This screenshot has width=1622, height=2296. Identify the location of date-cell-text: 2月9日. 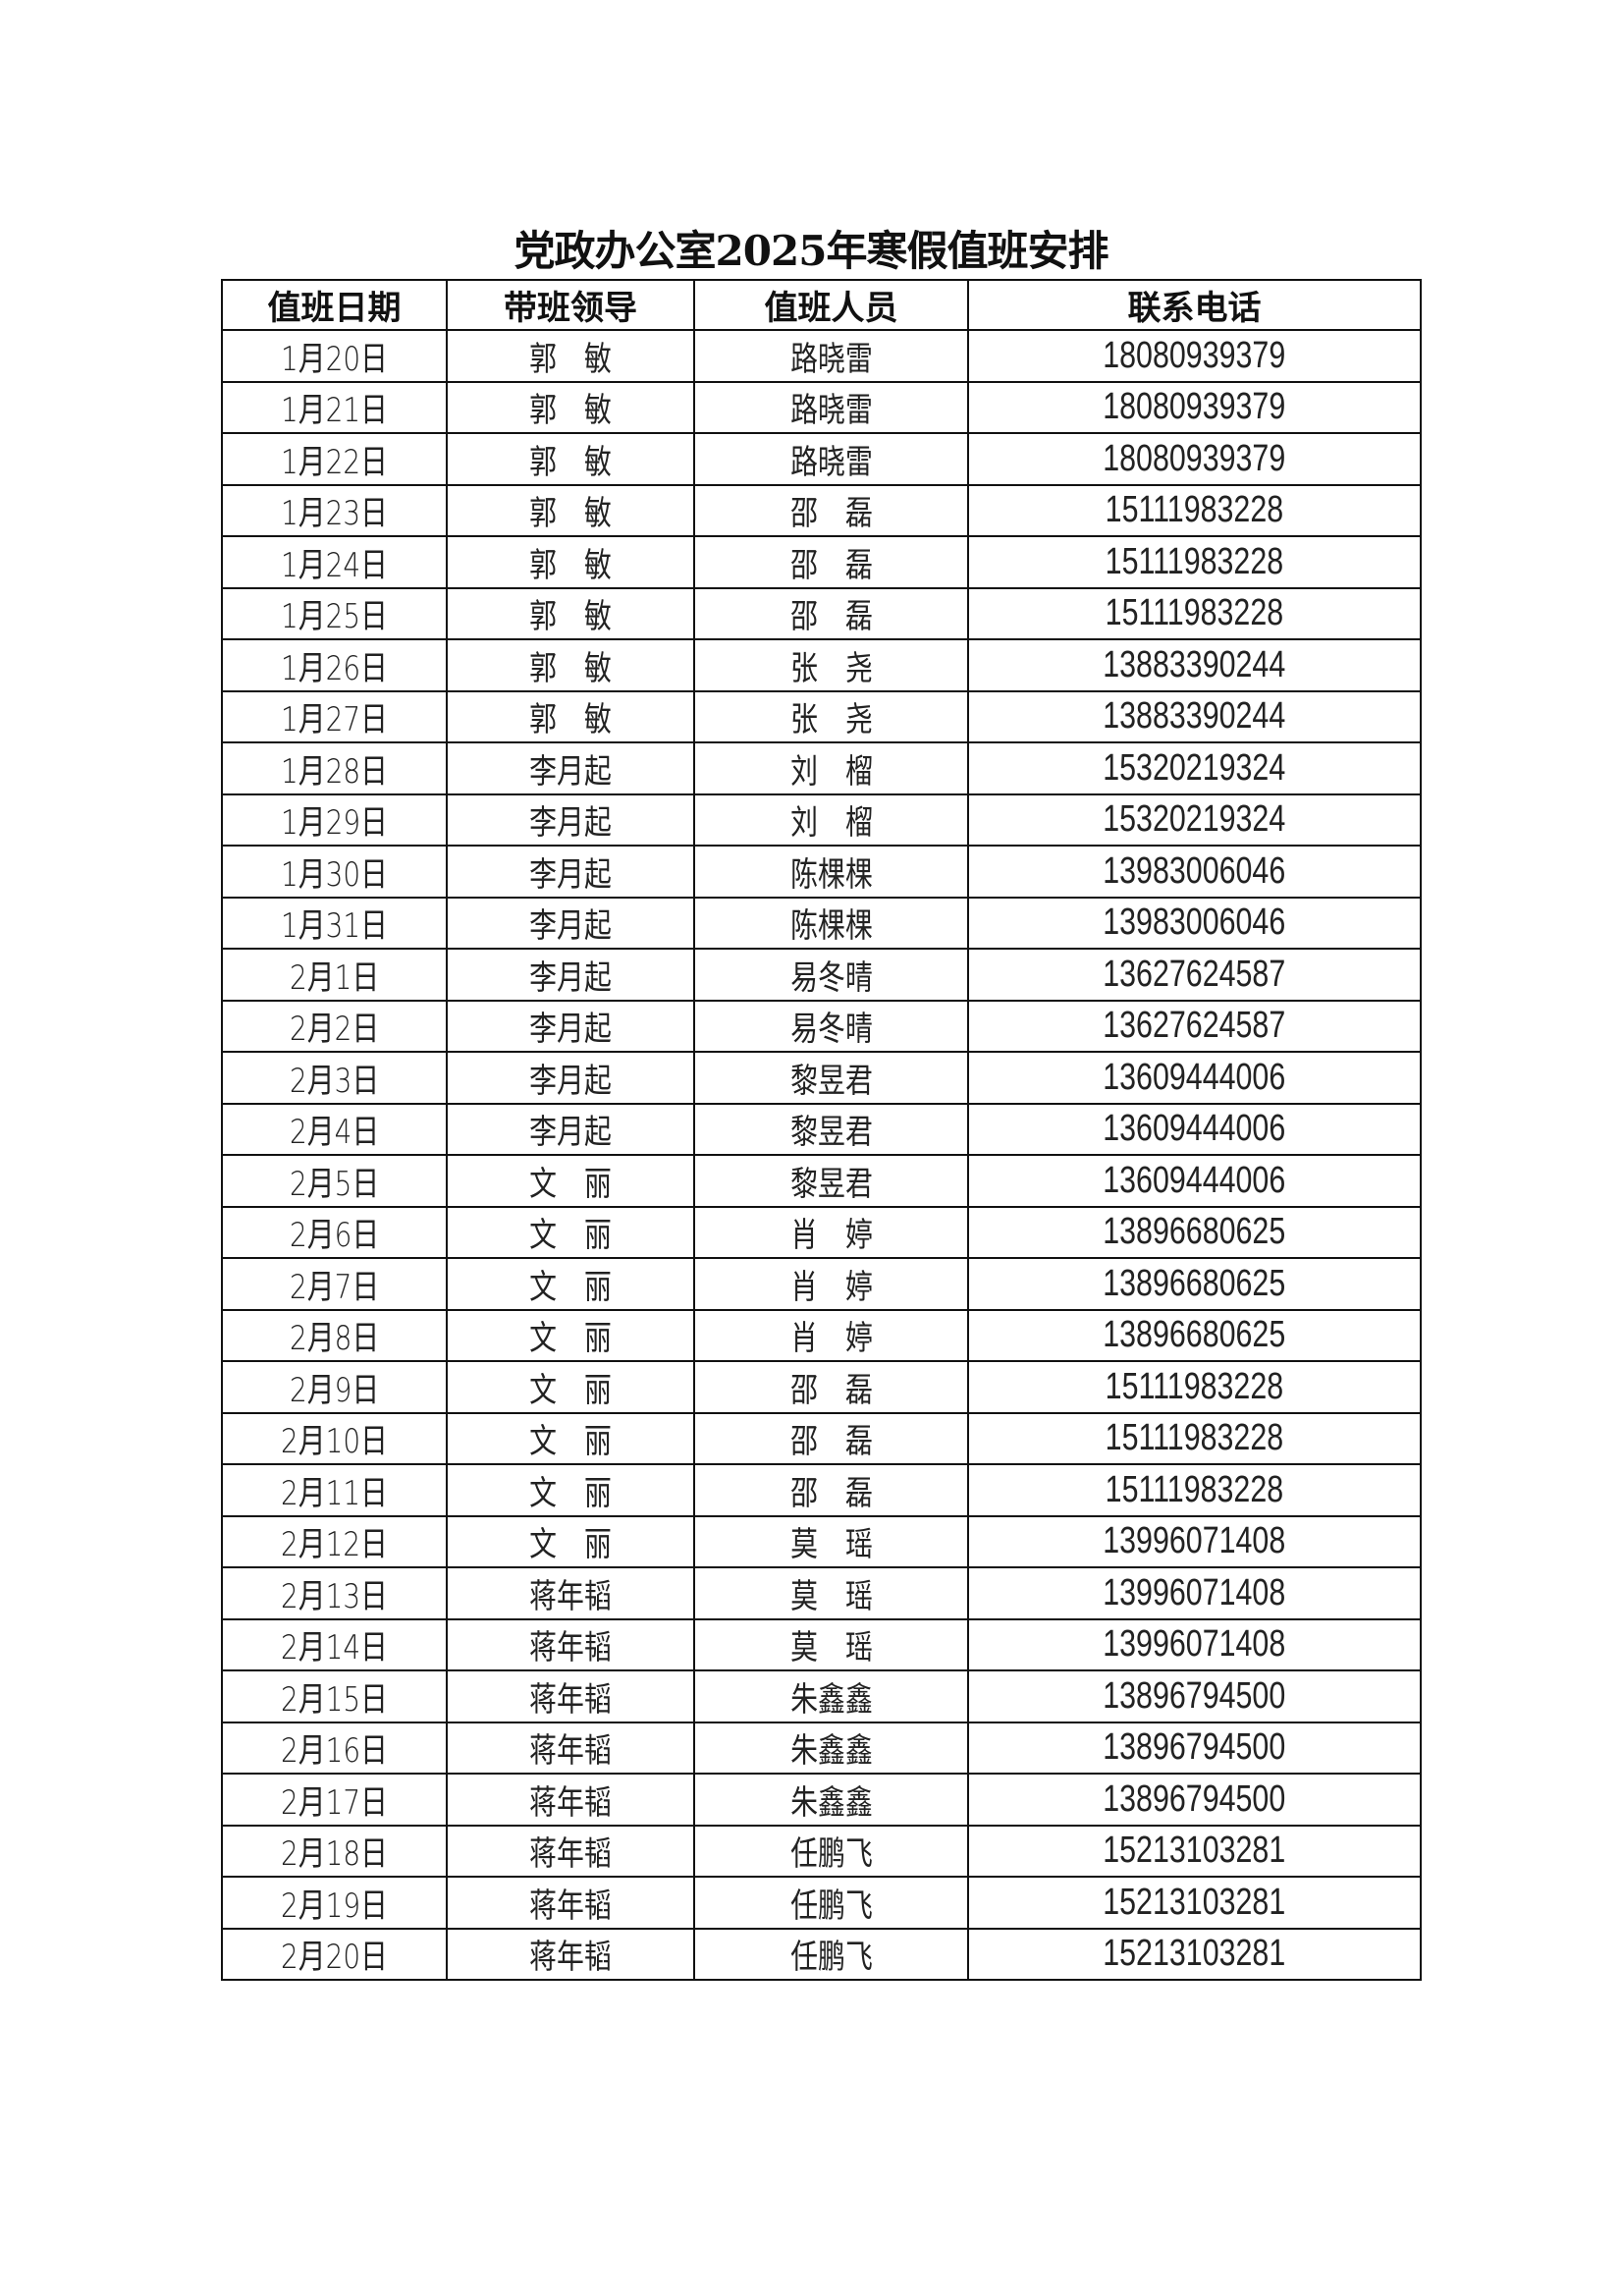
(334, 1390).